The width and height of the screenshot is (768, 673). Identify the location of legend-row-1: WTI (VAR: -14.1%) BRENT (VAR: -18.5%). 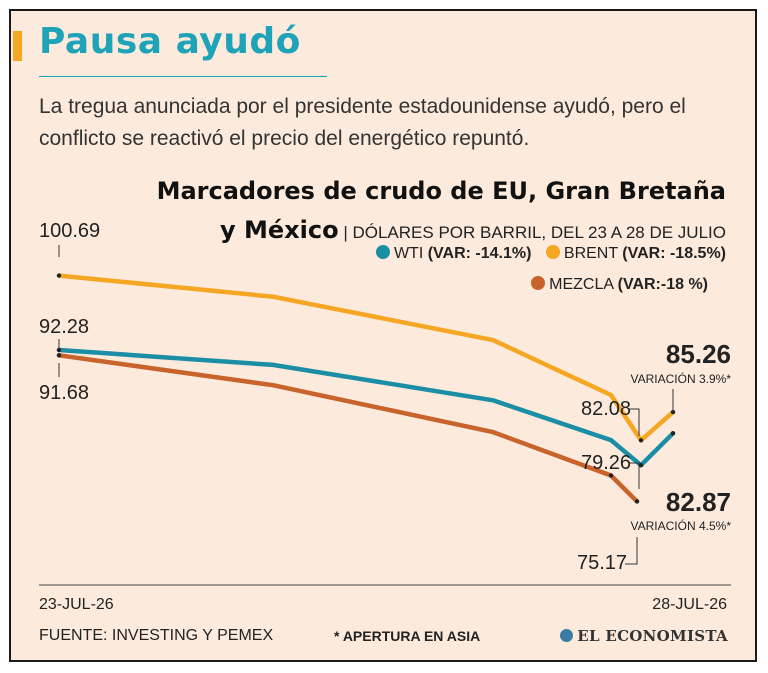
(546, 254).